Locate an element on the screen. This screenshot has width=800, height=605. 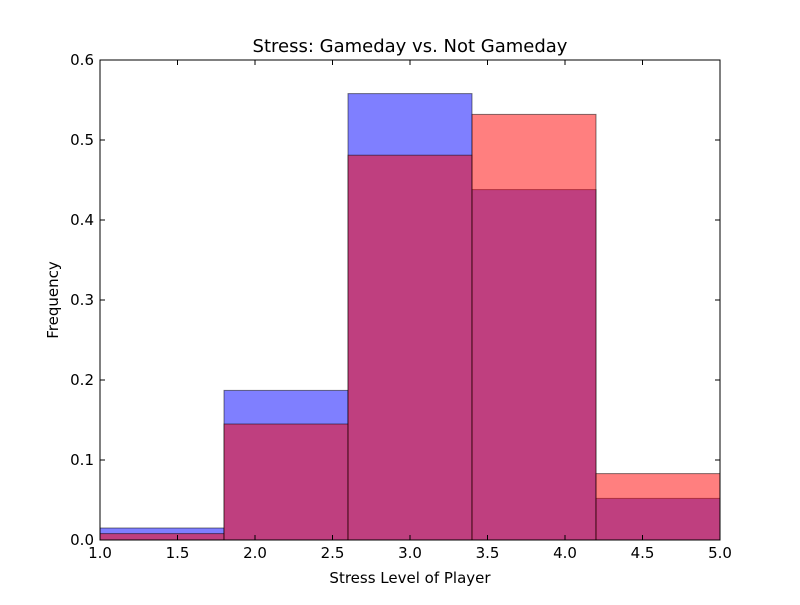
y-tick-label: 0.2 is located at coordinates (82, 380).